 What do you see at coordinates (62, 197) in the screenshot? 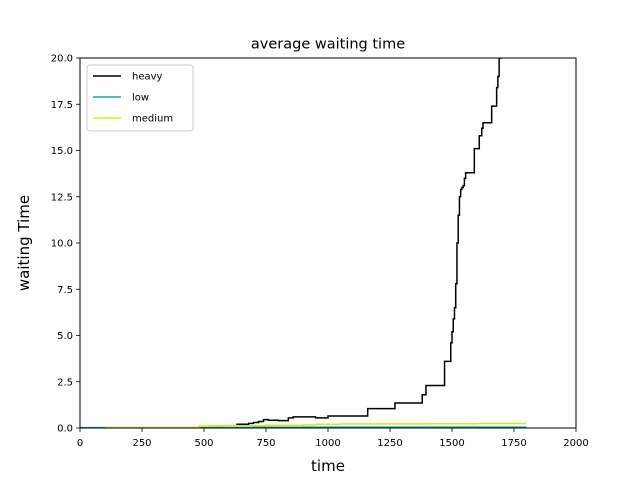
I see `y-tick-label: 12.5` at bounding box center [62, 197].